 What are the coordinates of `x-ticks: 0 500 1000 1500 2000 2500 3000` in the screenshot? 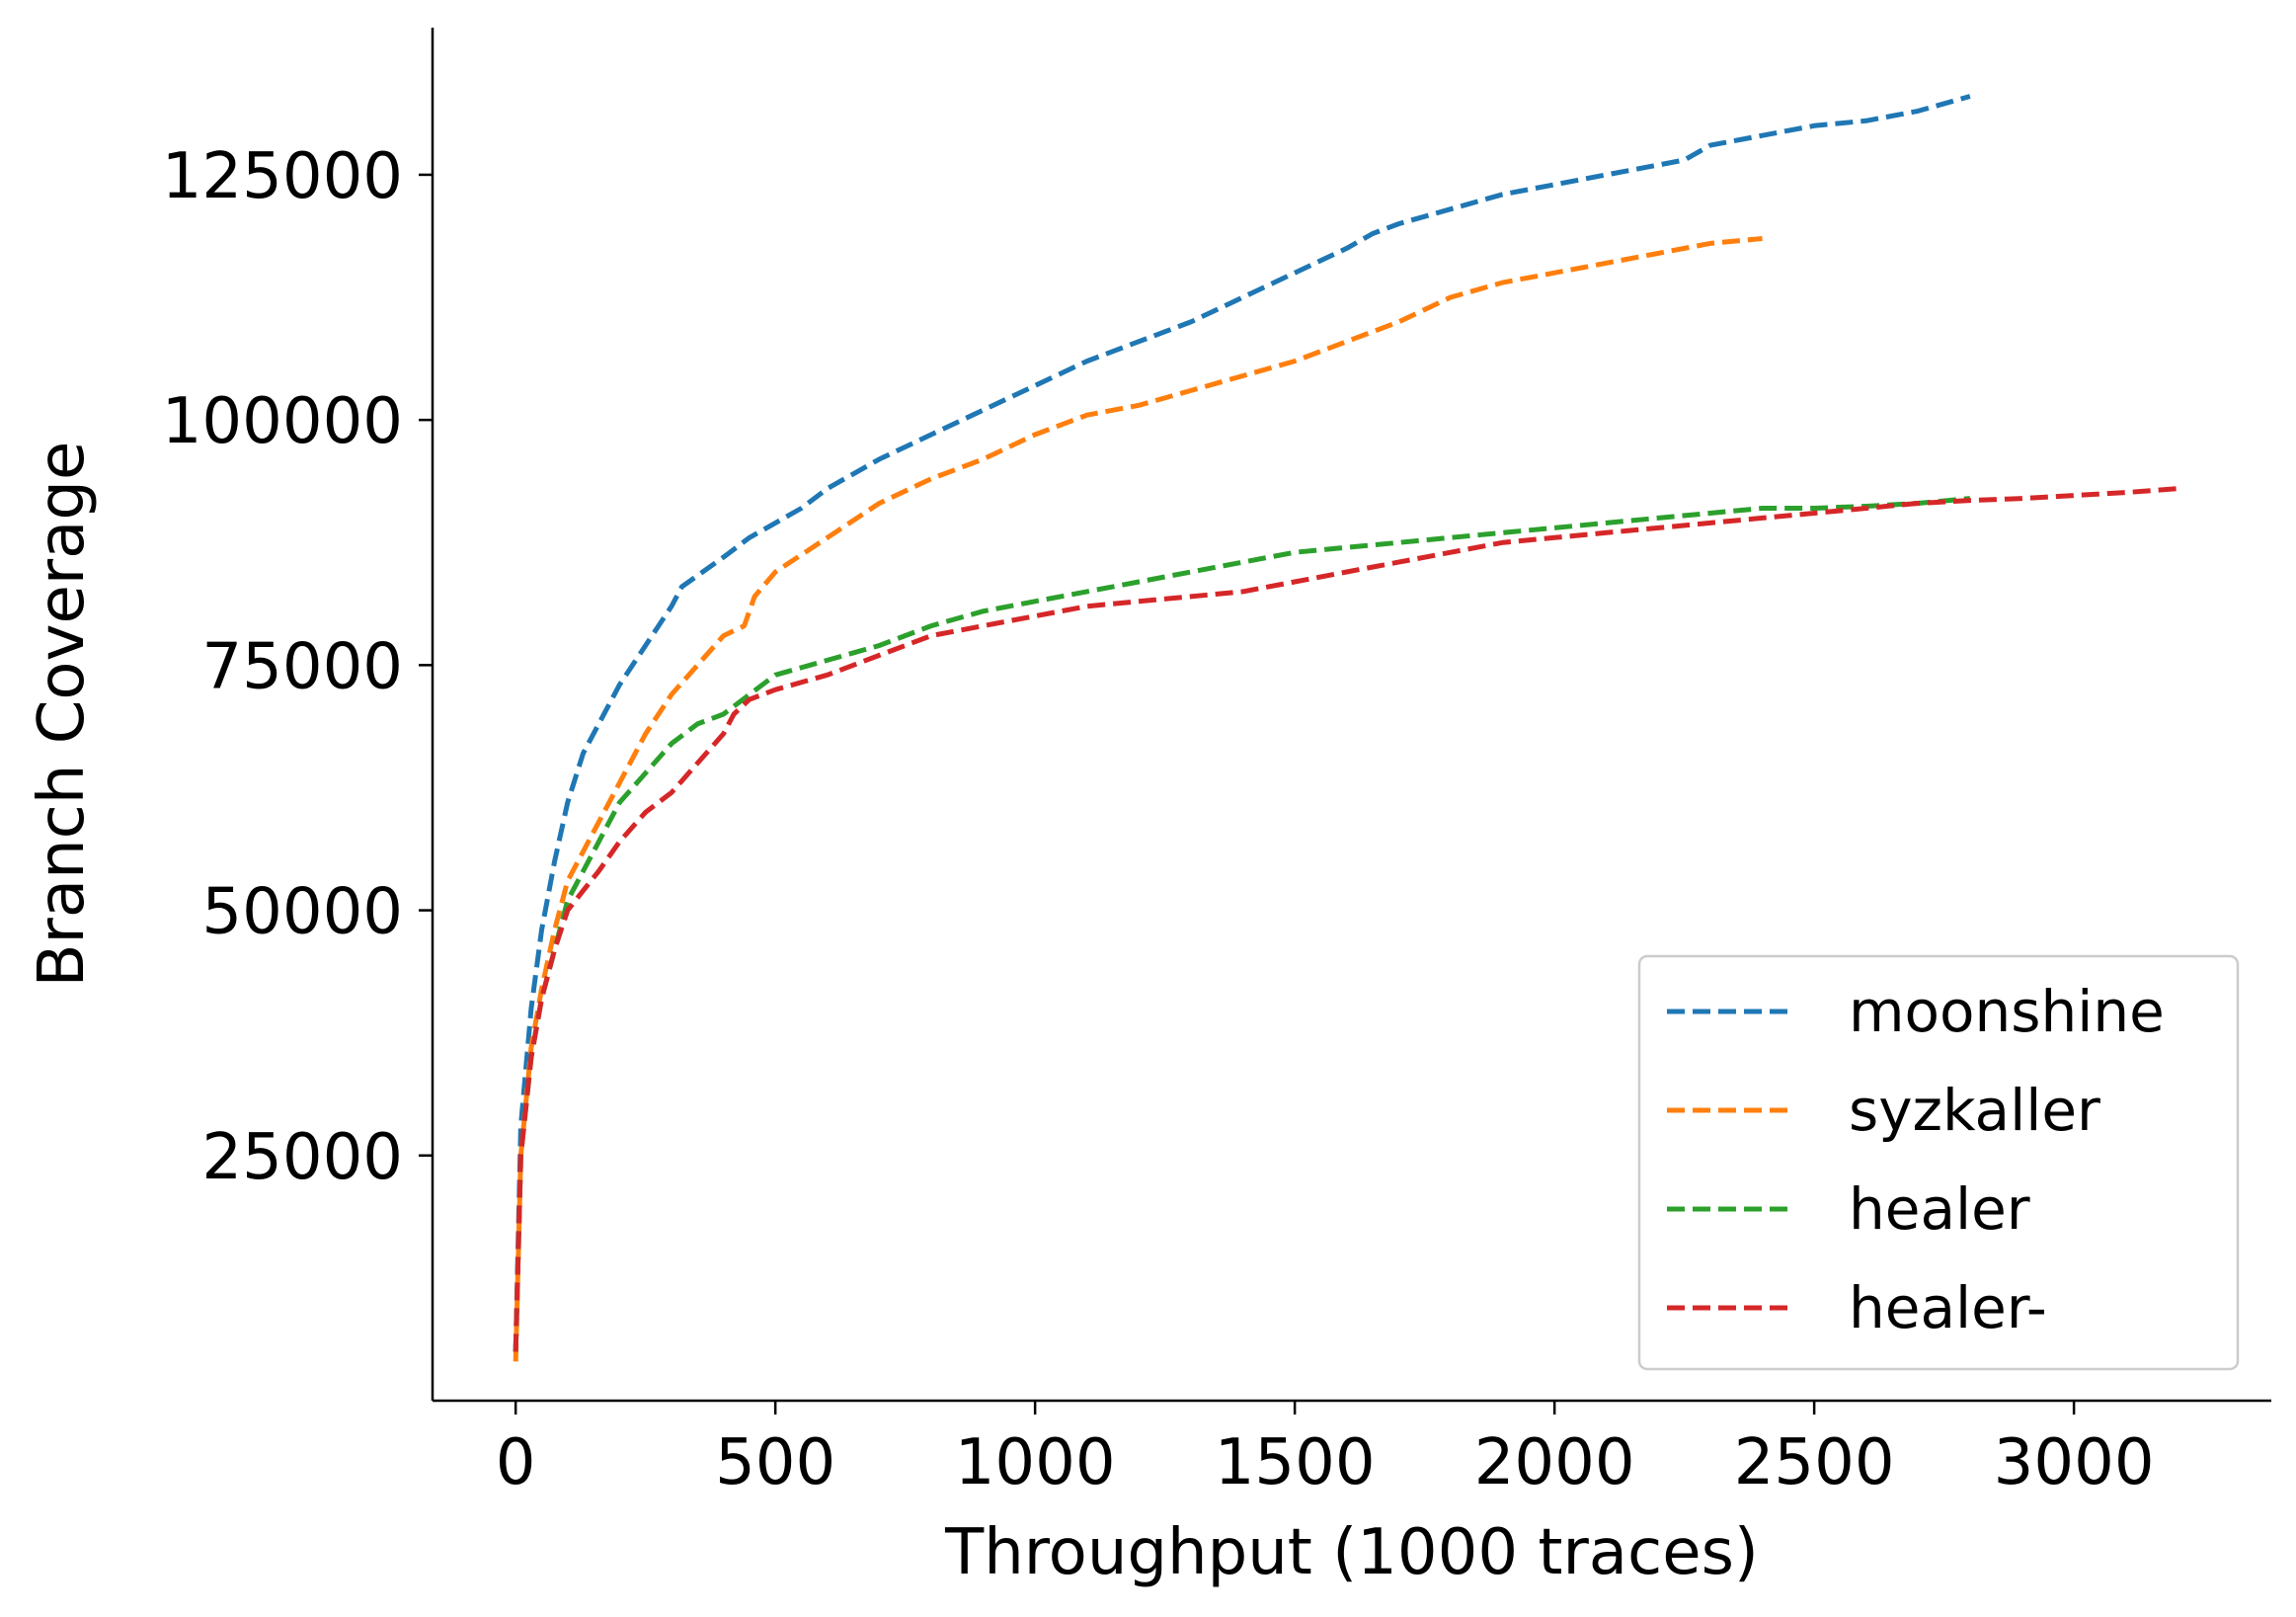 It's located at (1326, 1450).